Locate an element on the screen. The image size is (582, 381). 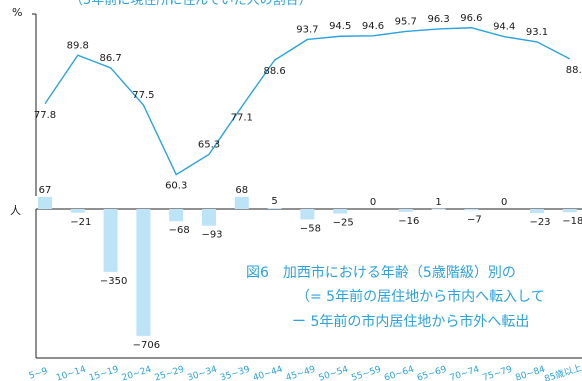
bar-data-label: −16 is located at coordinates (408, 221).